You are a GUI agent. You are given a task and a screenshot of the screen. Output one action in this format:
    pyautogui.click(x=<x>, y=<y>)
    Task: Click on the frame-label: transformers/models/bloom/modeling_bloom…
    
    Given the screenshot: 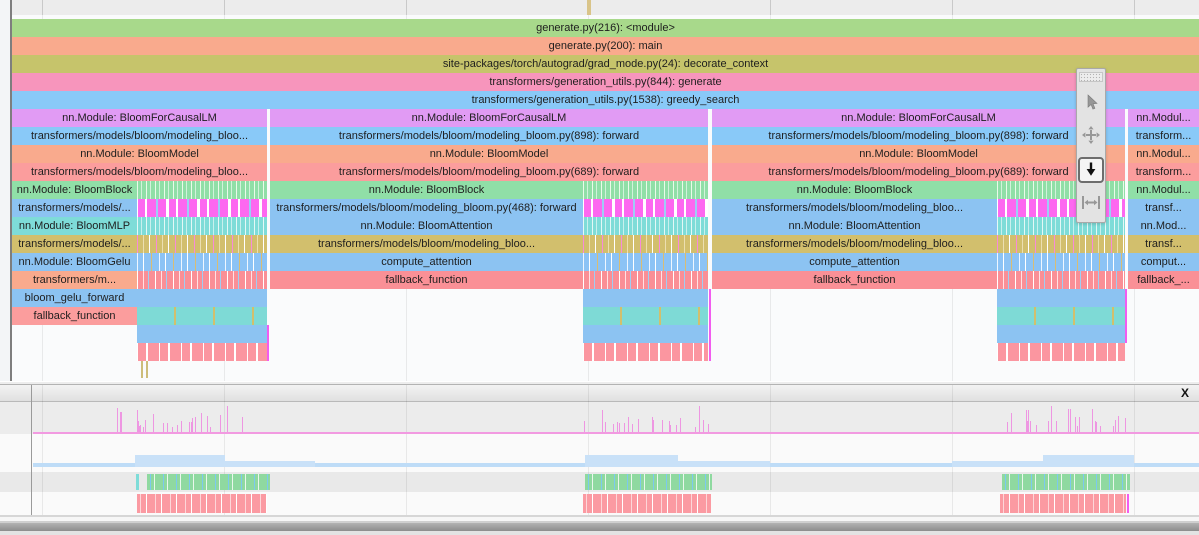 What is the action you would take?
    pyautogui.click(x=489, y=172)
    